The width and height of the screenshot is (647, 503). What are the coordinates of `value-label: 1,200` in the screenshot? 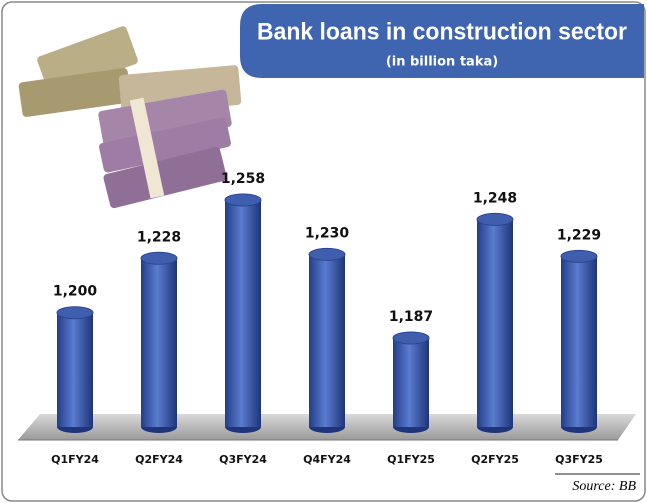 It's located at (75, 292).